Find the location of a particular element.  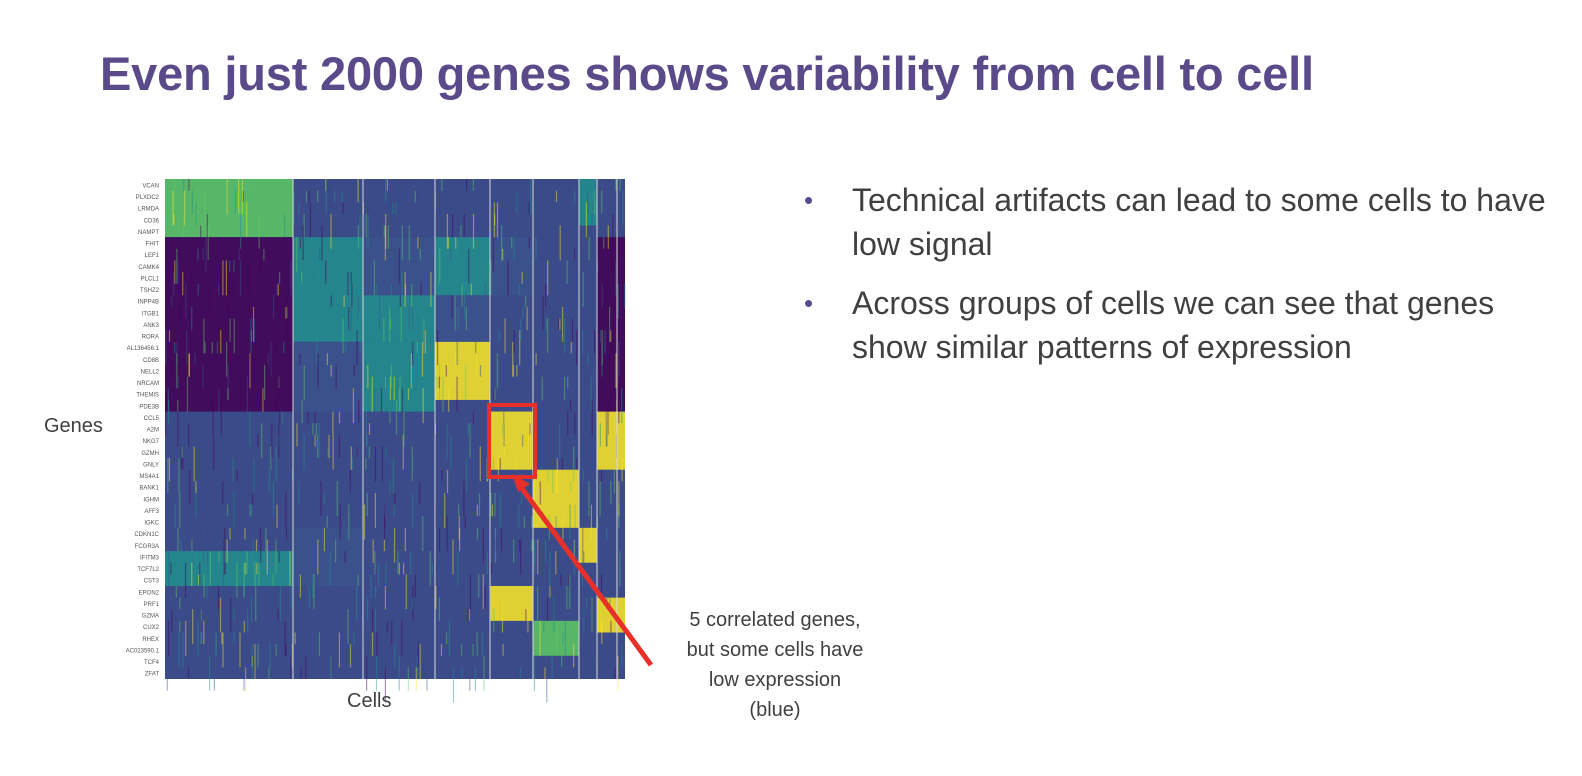

gene-label: RHEX is located at coordinates (150, 640).